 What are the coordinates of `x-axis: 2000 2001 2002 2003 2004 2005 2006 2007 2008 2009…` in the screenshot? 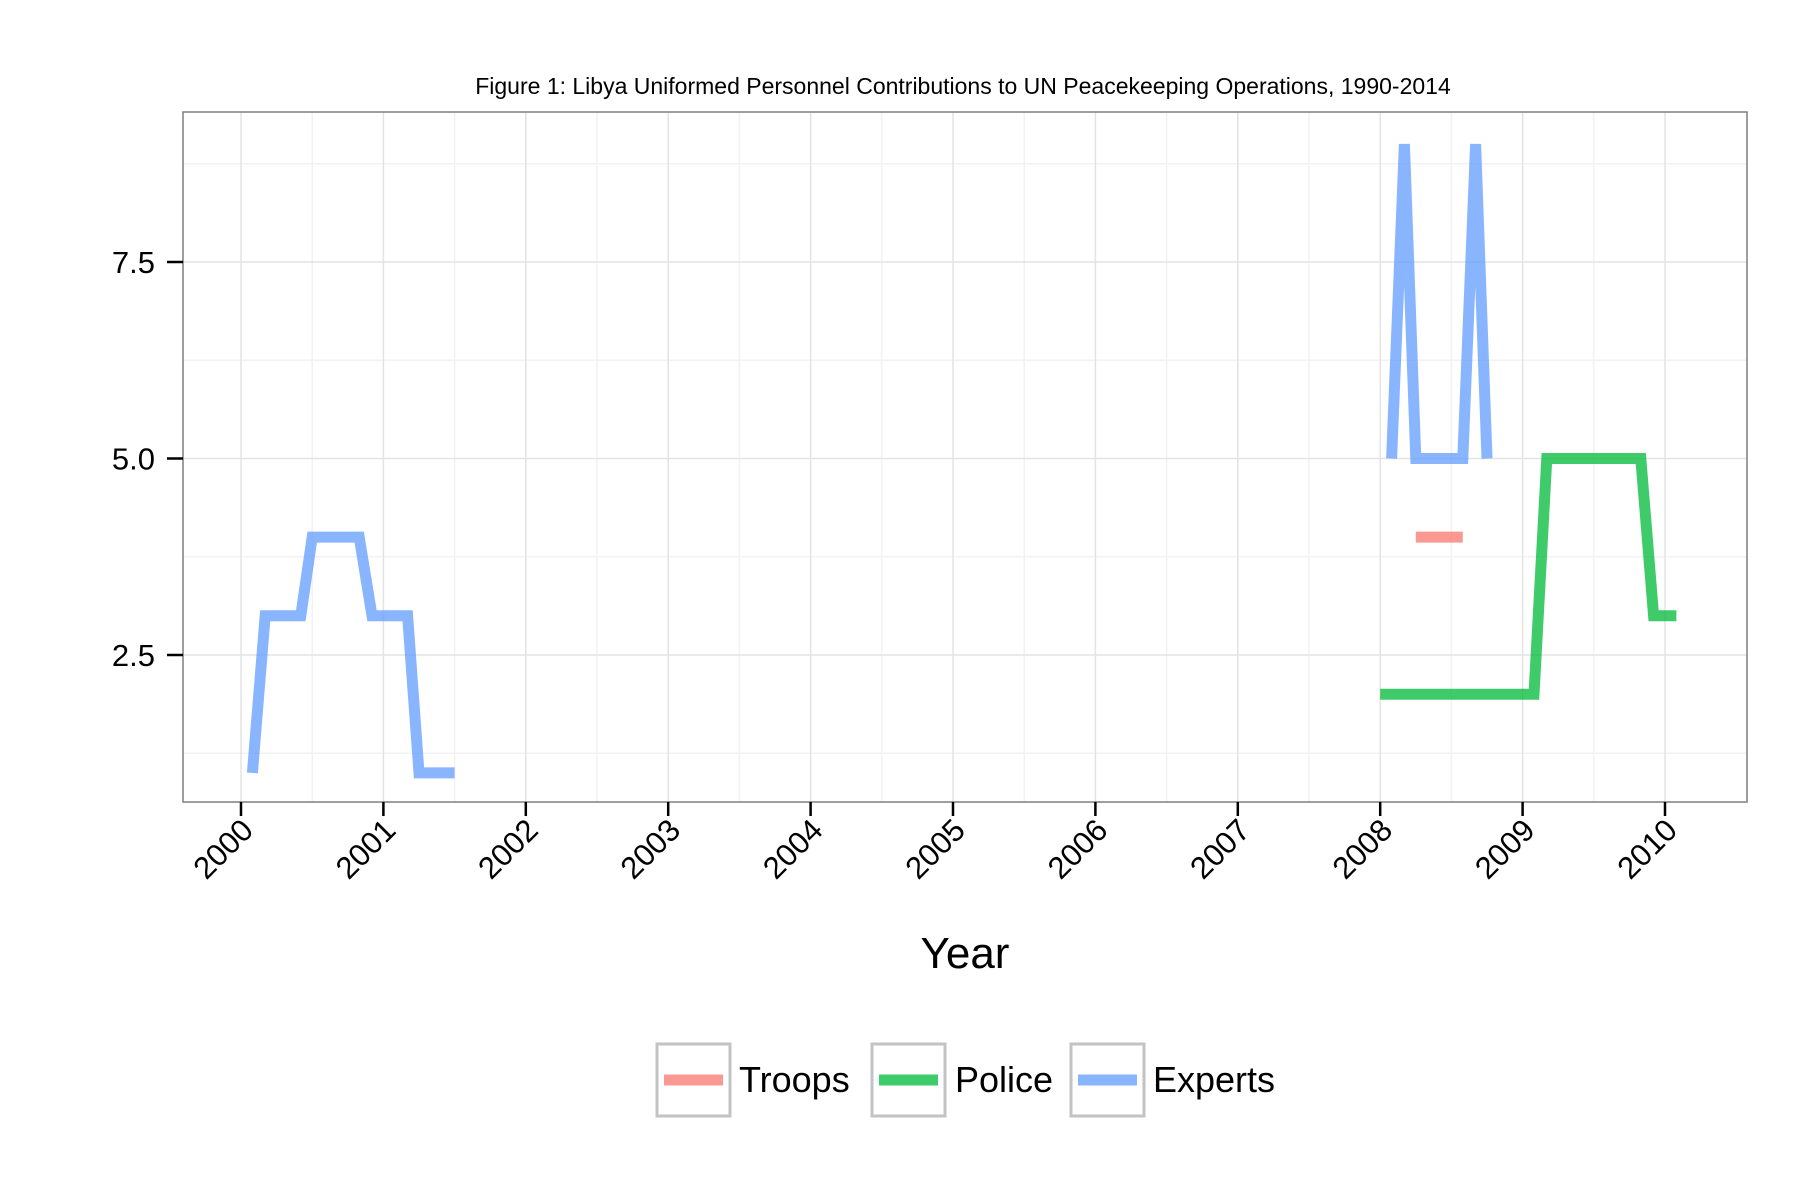 It's located at (935, 844).